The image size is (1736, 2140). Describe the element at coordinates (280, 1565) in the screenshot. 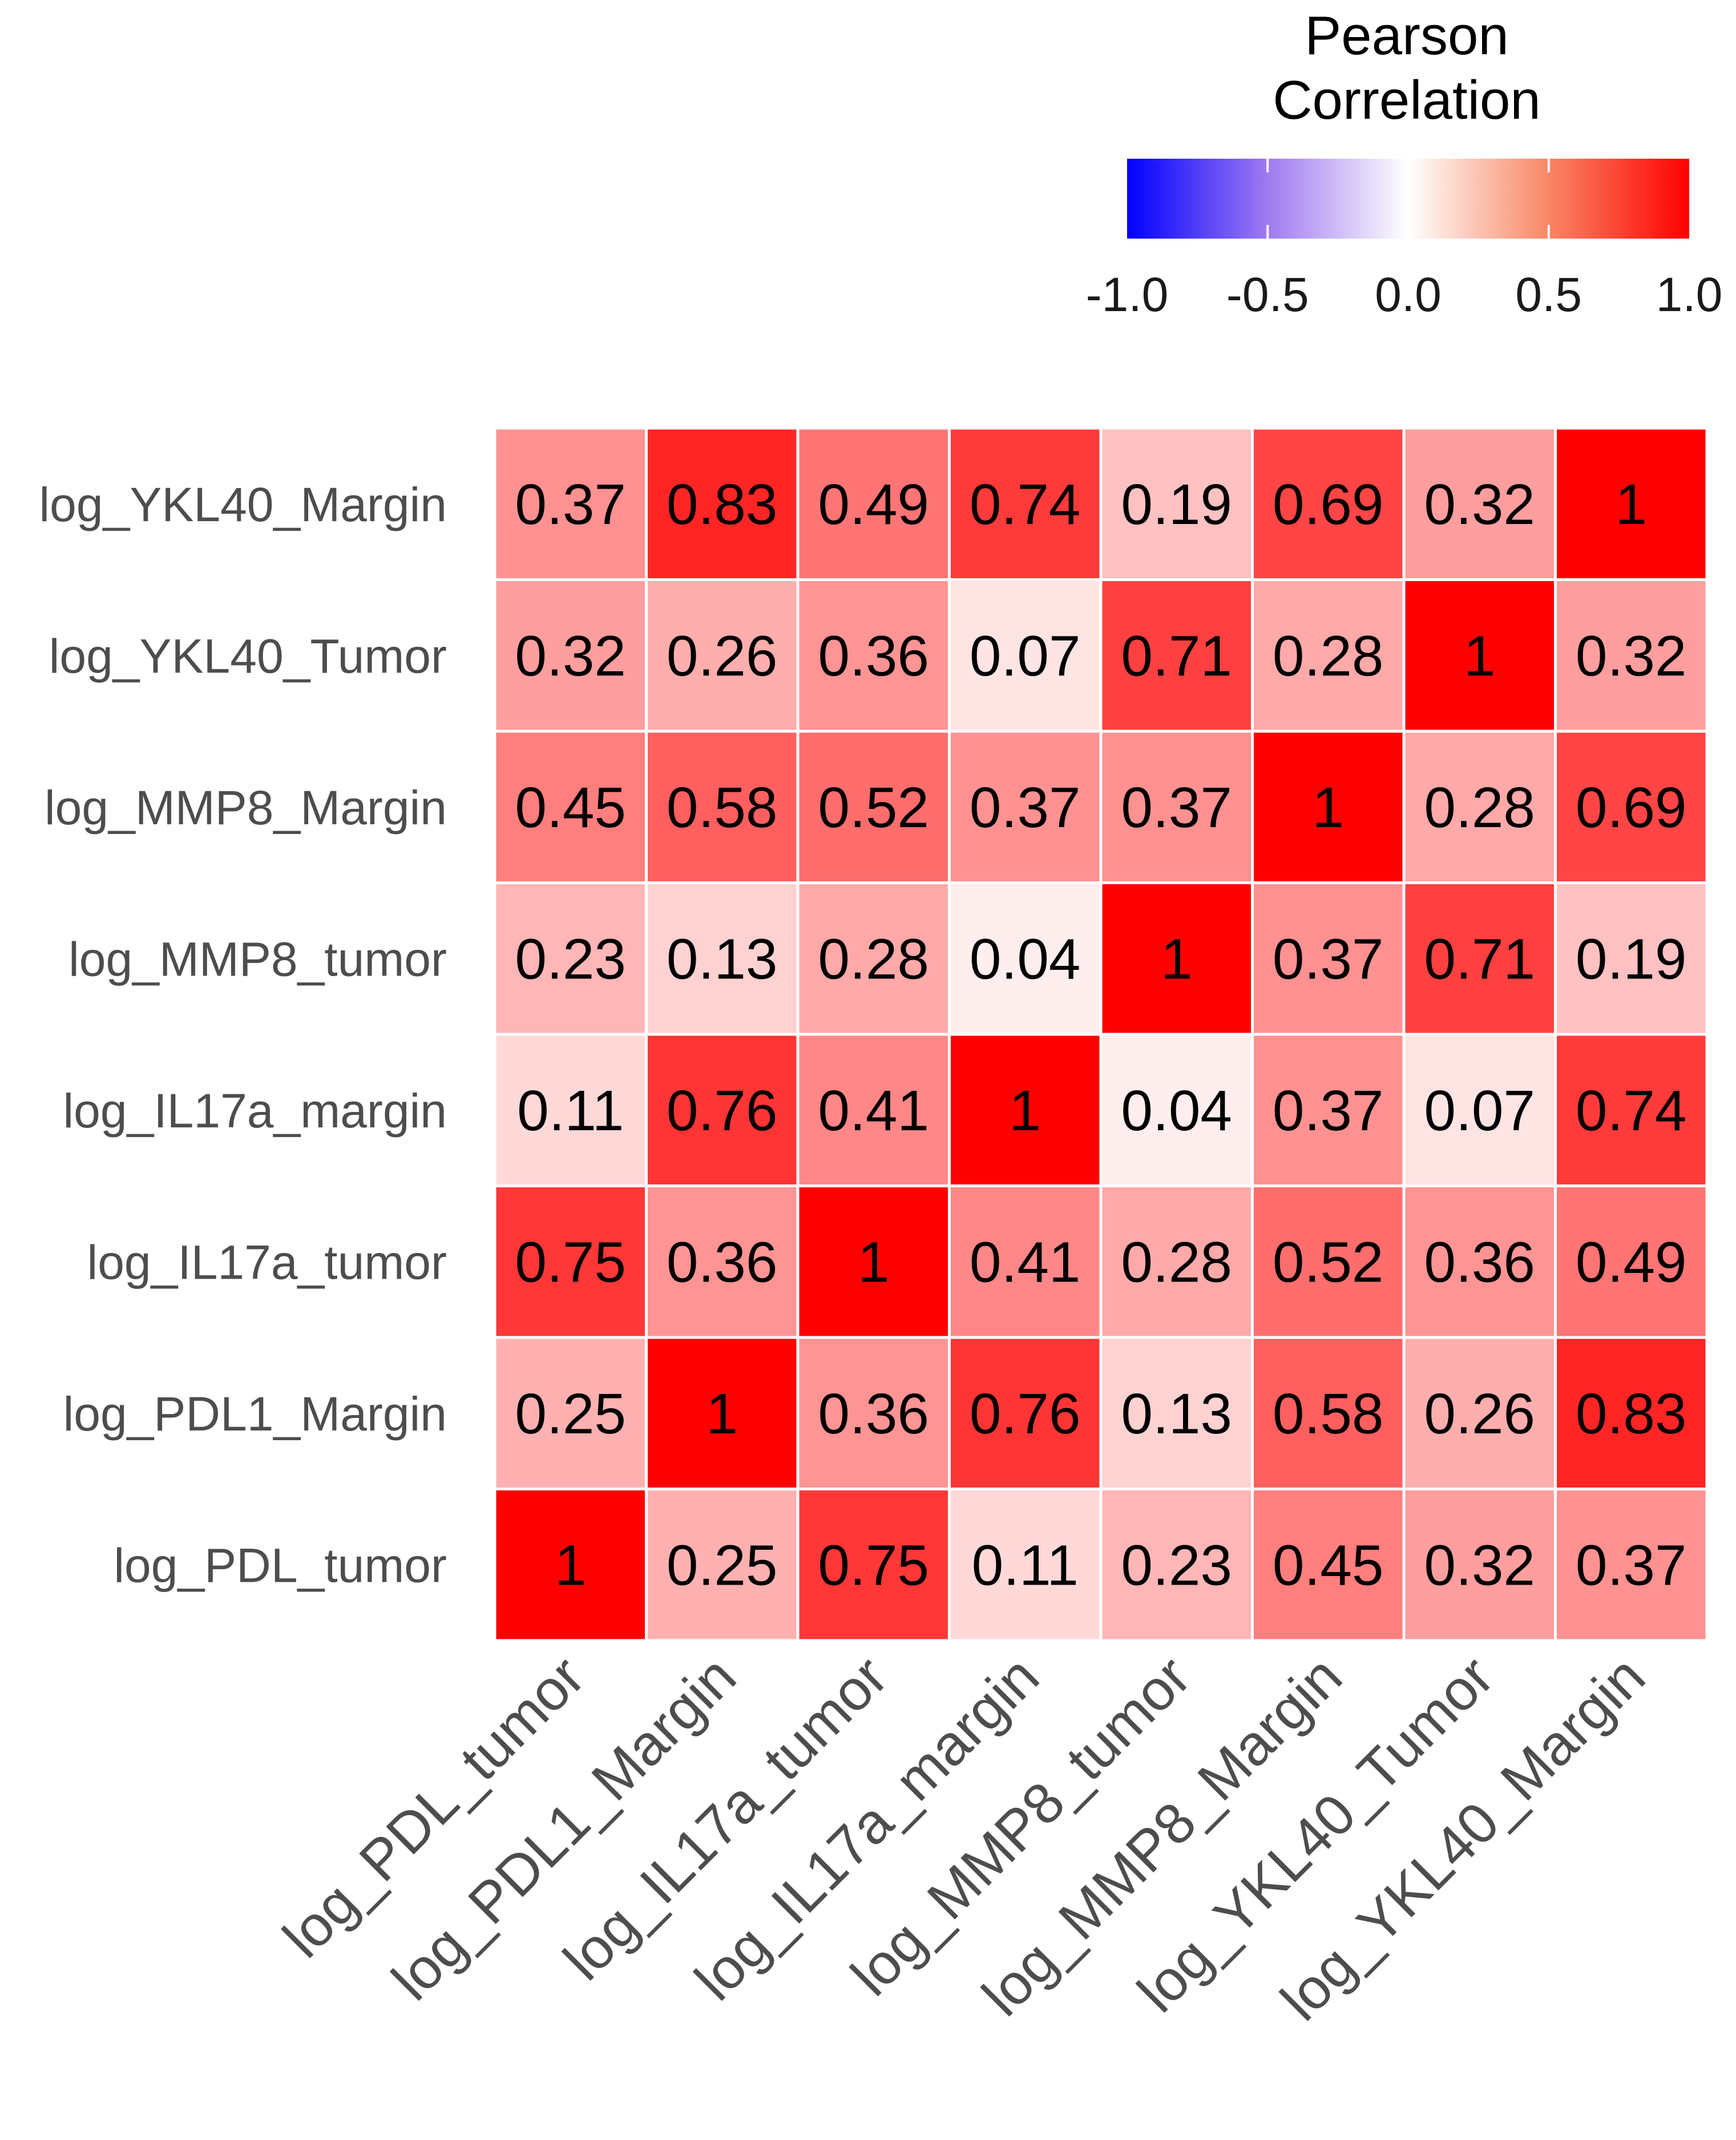

I see `row-label: log_PDL_tumor` at that location.